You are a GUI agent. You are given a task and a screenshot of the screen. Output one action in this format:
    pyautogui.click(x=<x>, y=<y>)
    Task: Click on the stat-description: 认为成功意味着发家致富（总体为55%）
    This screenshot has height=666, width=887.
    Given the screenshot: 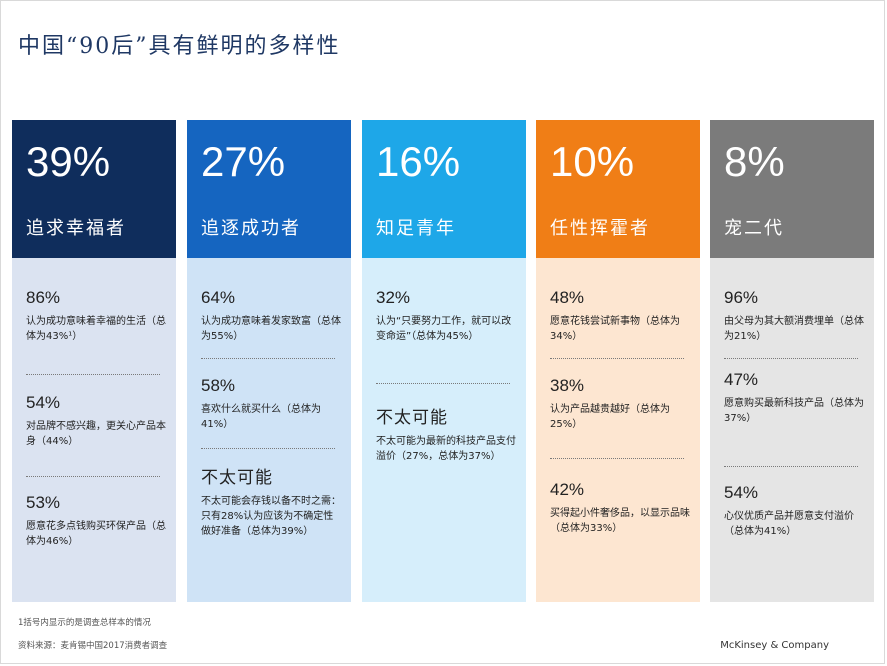 What is the action you would take?
    pyautogui.click(x=271, y=329)
    